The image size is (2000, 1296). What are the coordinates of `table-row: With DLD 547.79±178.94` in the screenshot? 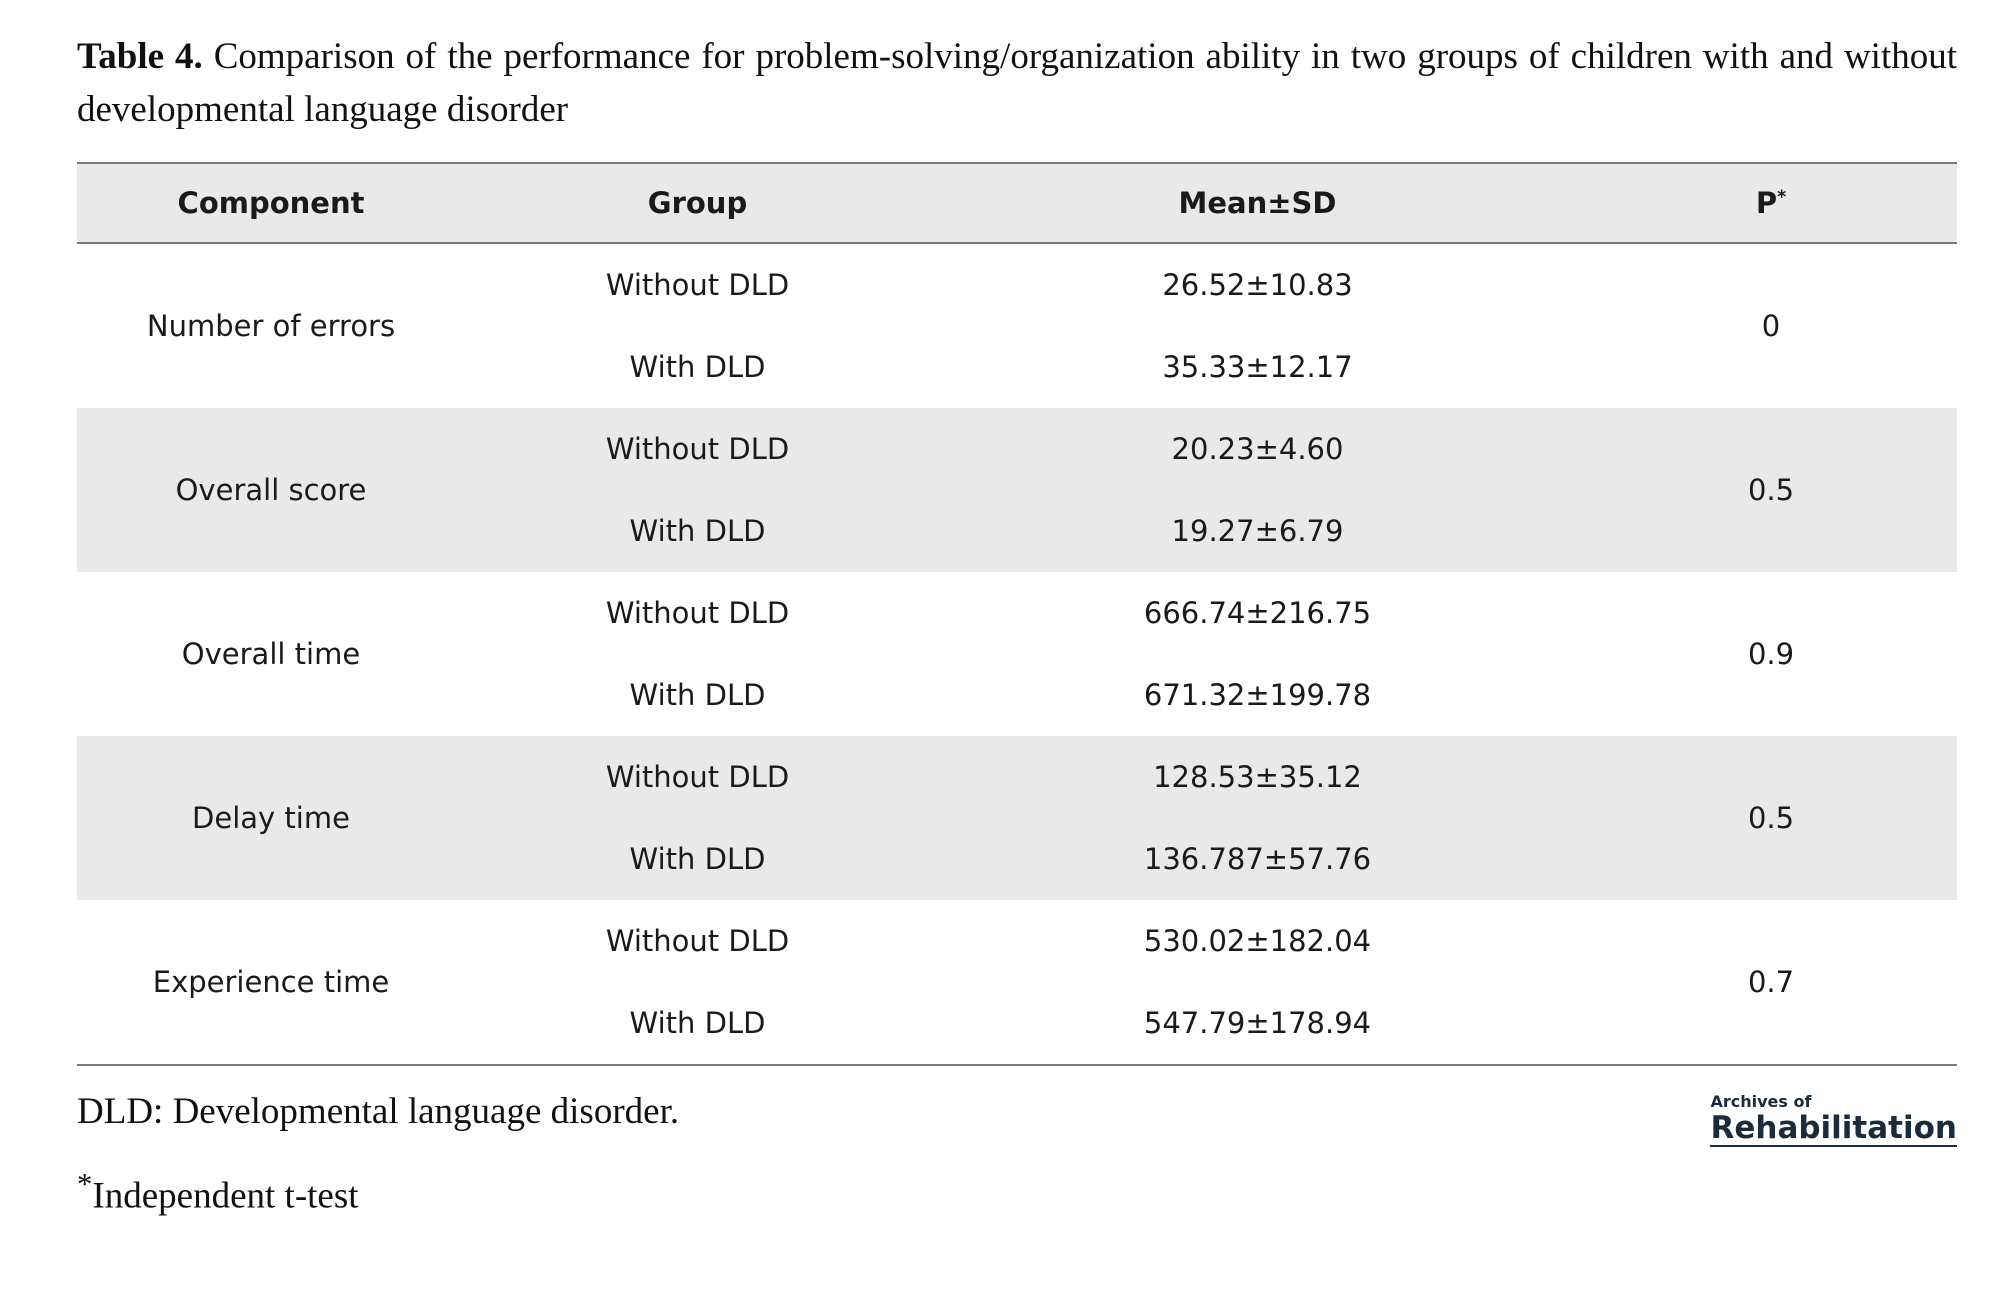 It's located at (1017, 1023).